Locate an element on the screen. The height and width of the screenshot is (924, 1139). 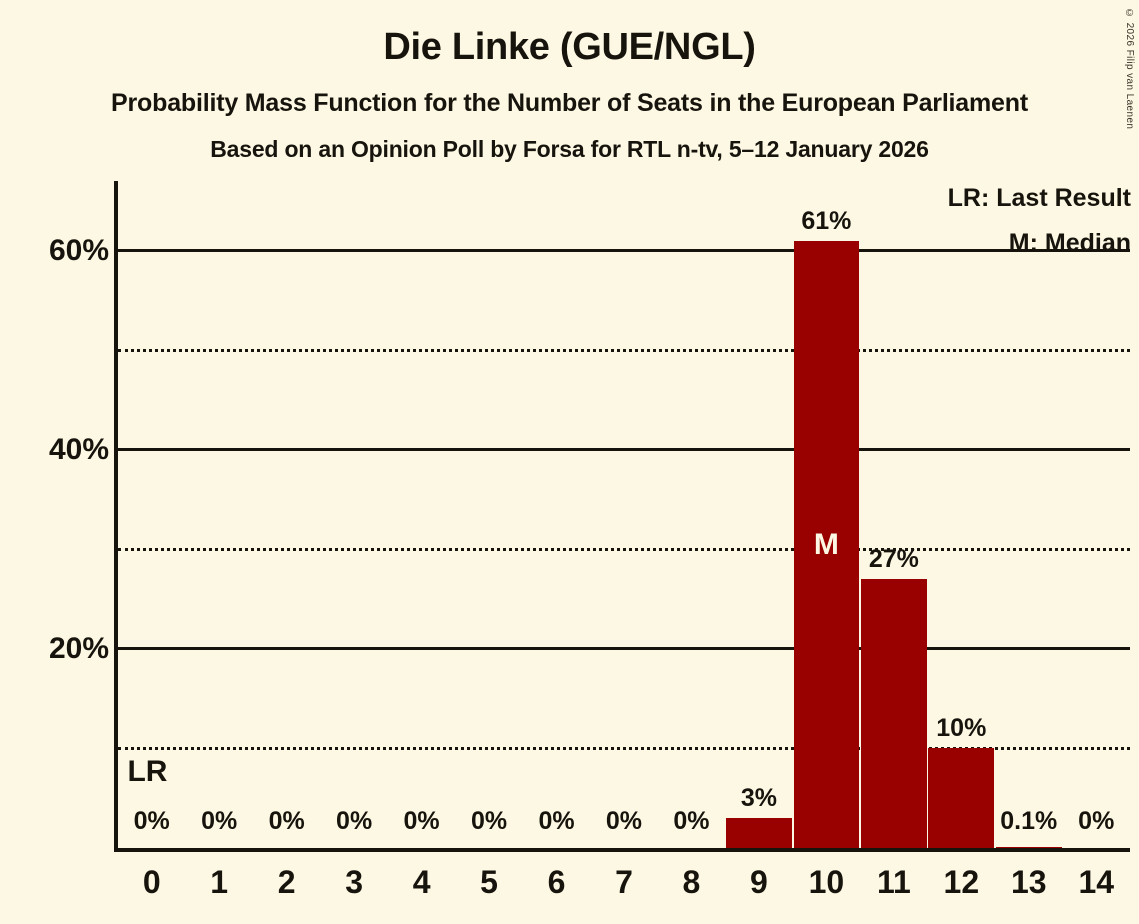
bar-value-label-seat-10: 61% is located at coordinates (826, 220).